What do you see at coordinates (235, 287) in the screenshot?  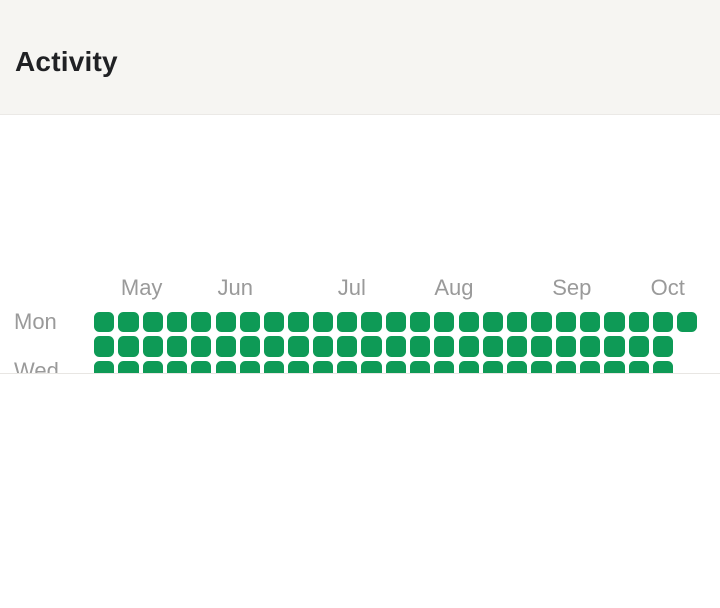 I see `month-label: Jun` at bounding box center [235, 287].